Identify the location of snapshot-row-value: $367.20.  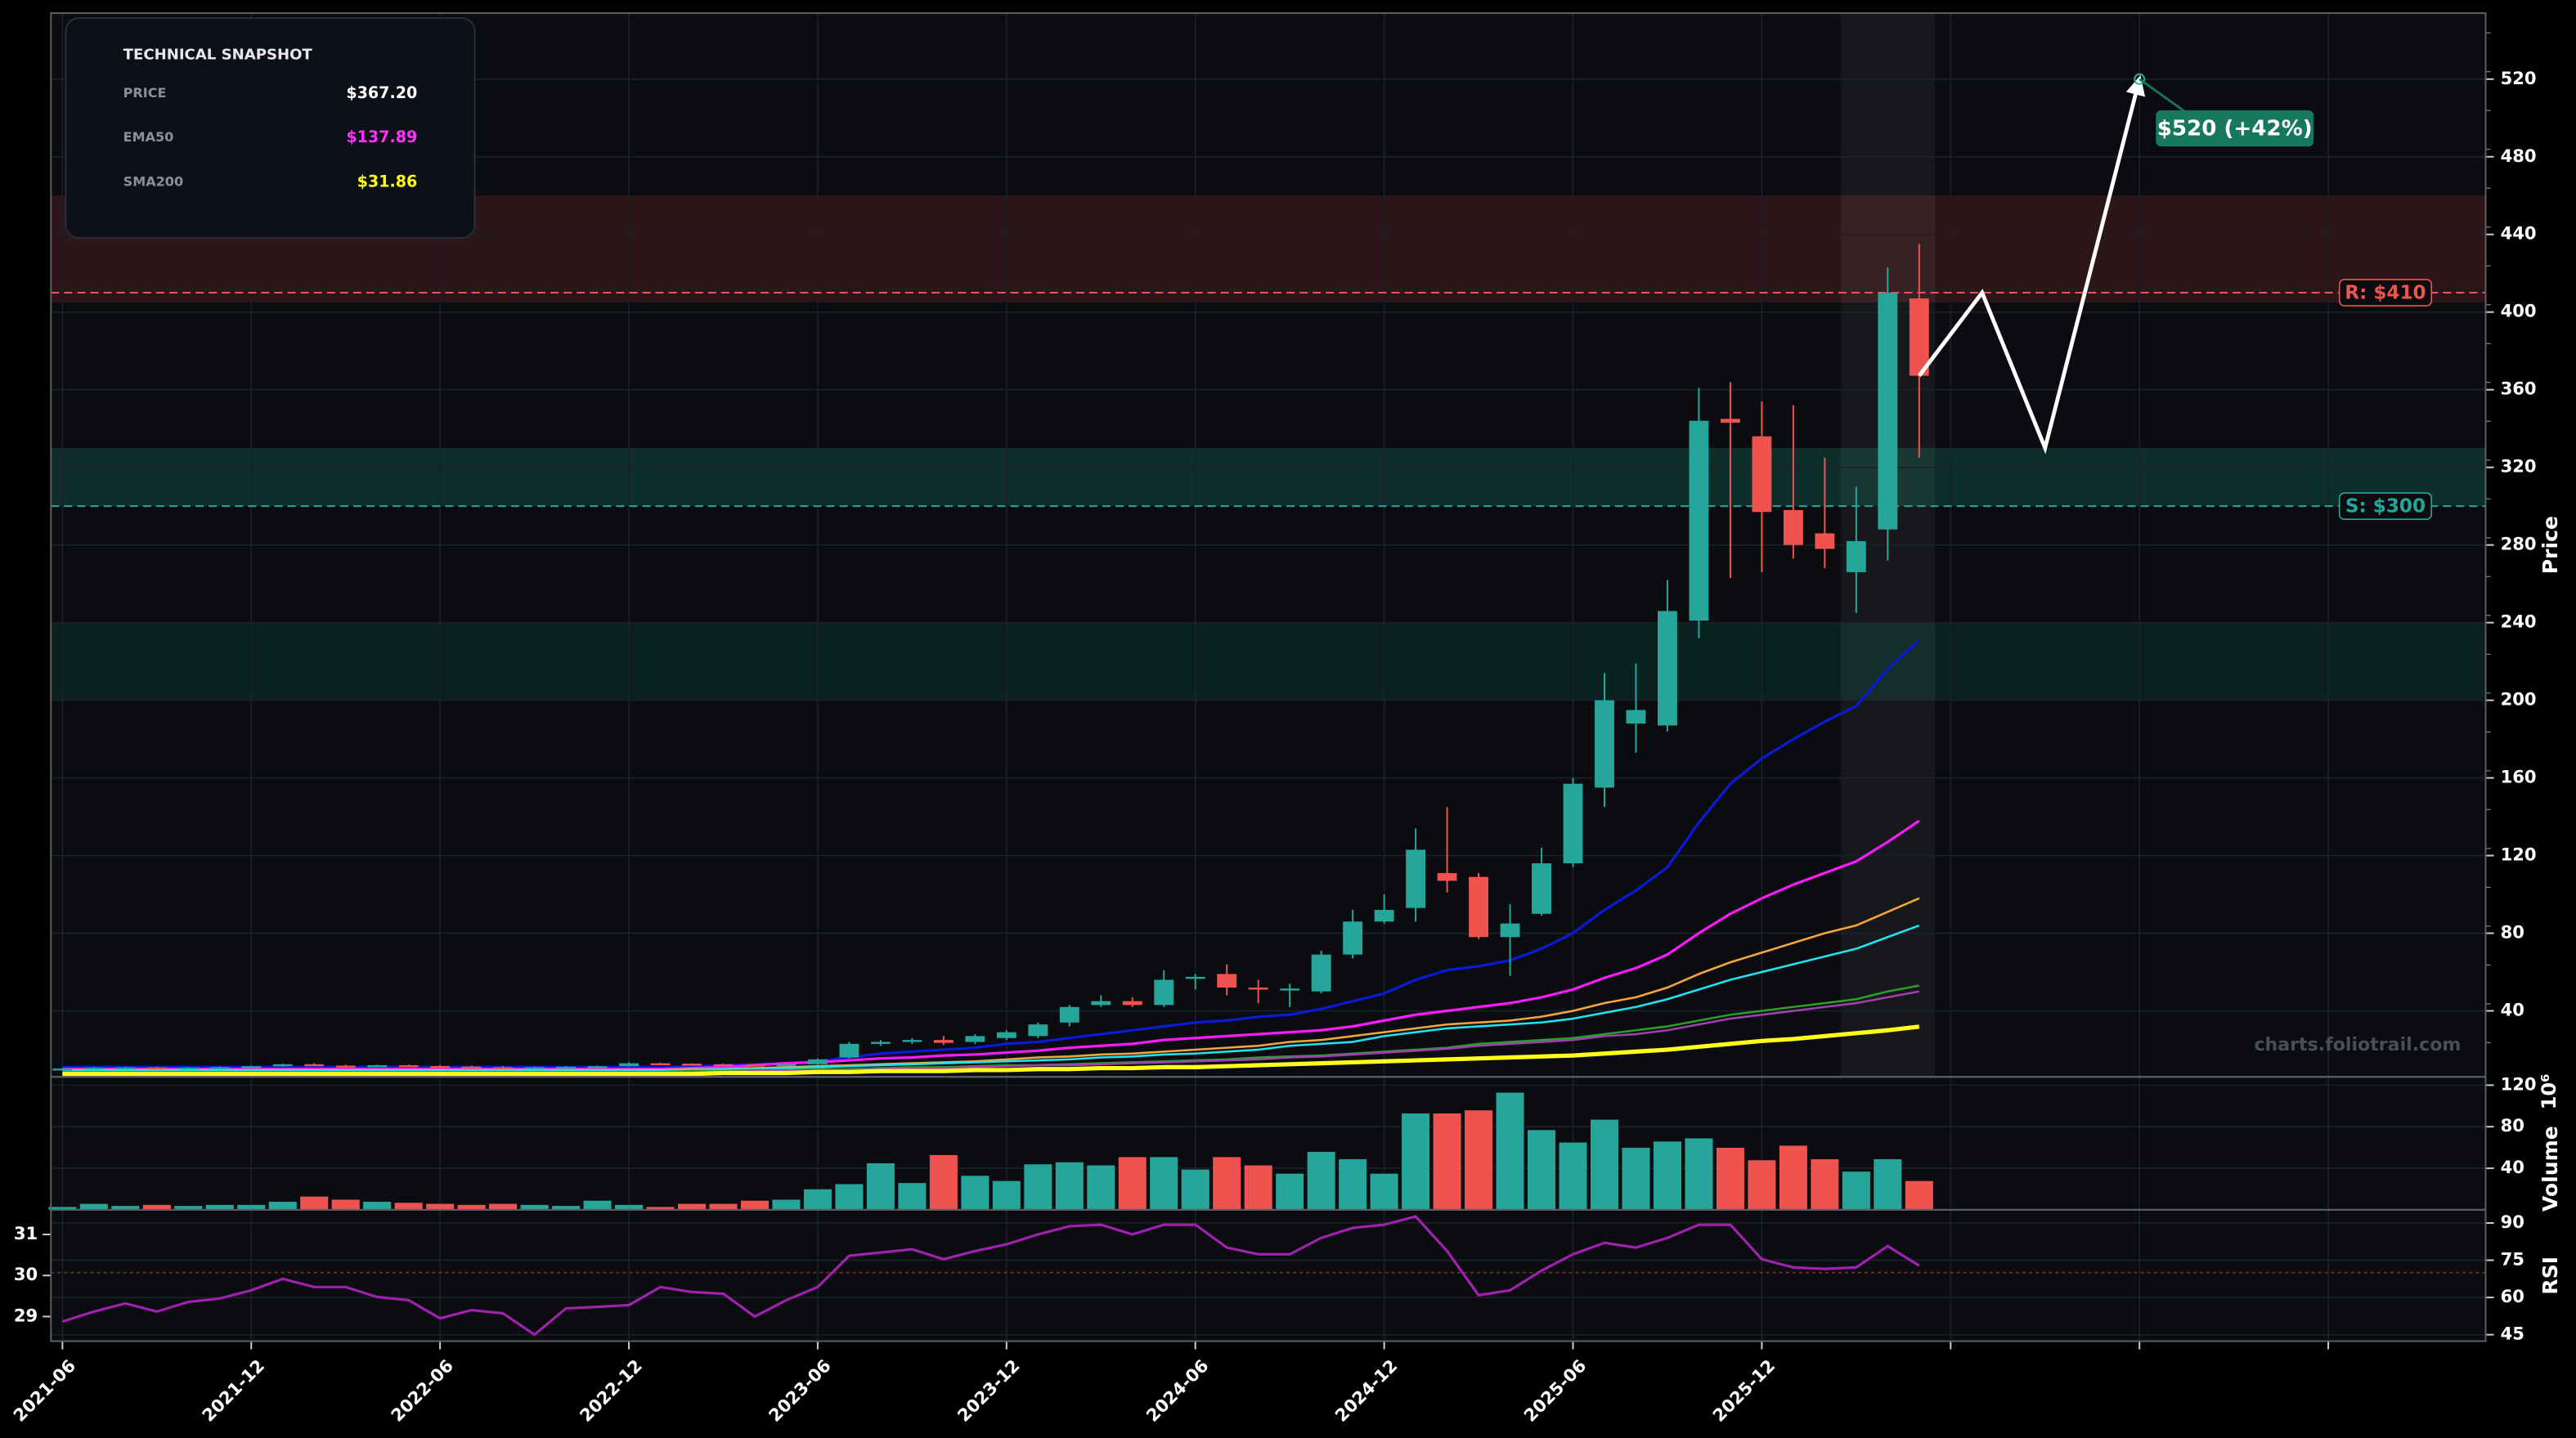
(382, 93).